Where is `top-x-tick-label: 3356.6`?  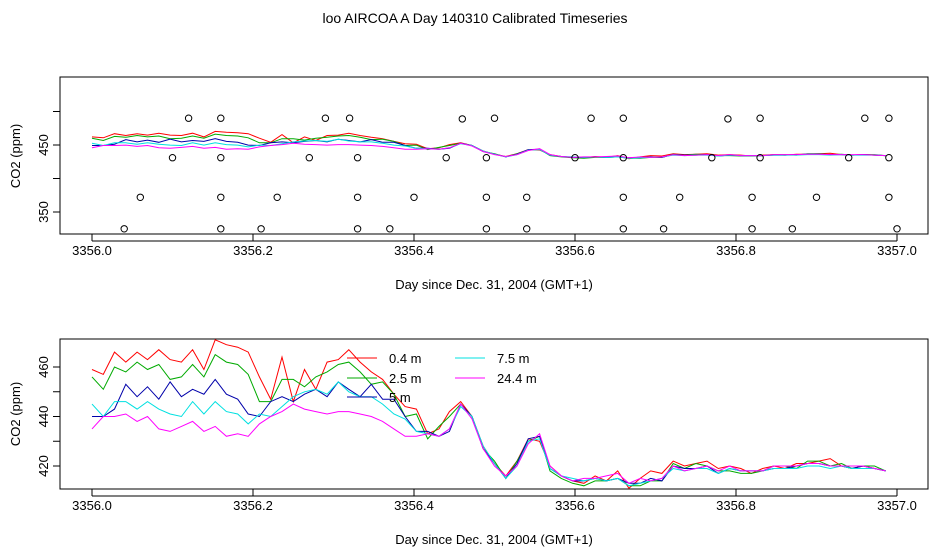
top-x-tick-label: 3356.6 is located at coordinates (575, 250).